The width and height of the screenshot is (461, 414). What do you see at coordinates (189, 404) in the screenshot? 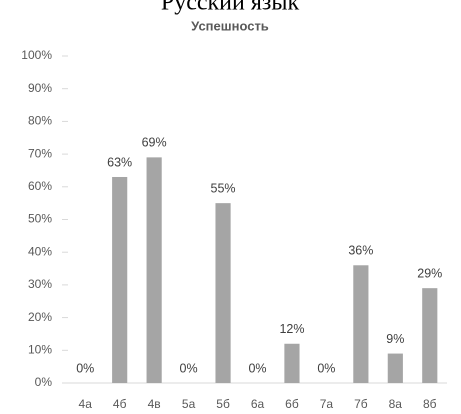
I see `x-tick-label: 5а` at bounding box center [189, 404].